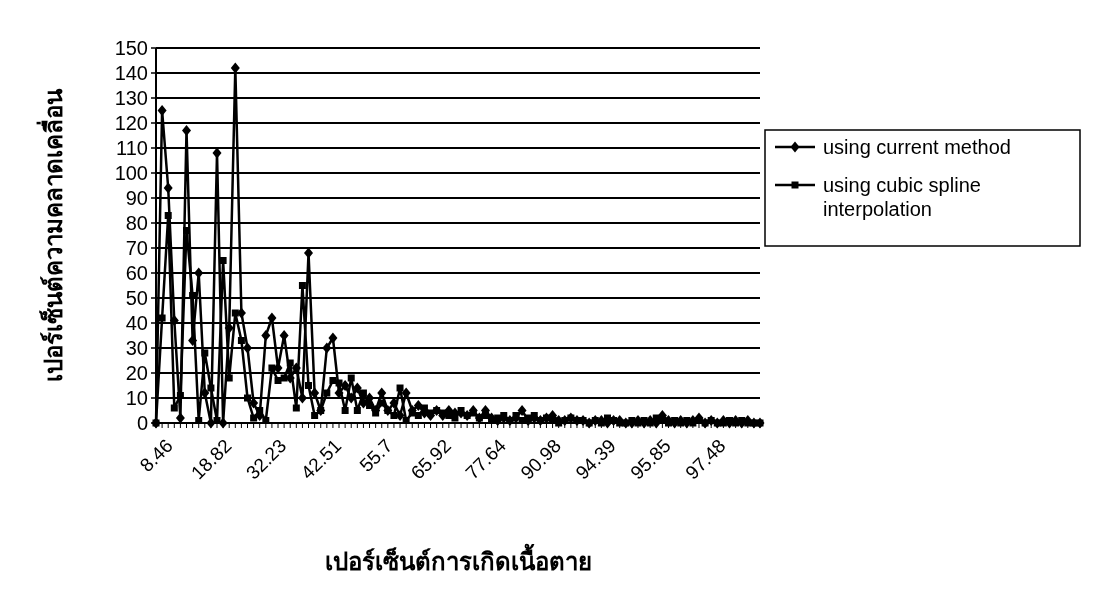  I want to click on y-tick-label: 40, so click(136, 323).